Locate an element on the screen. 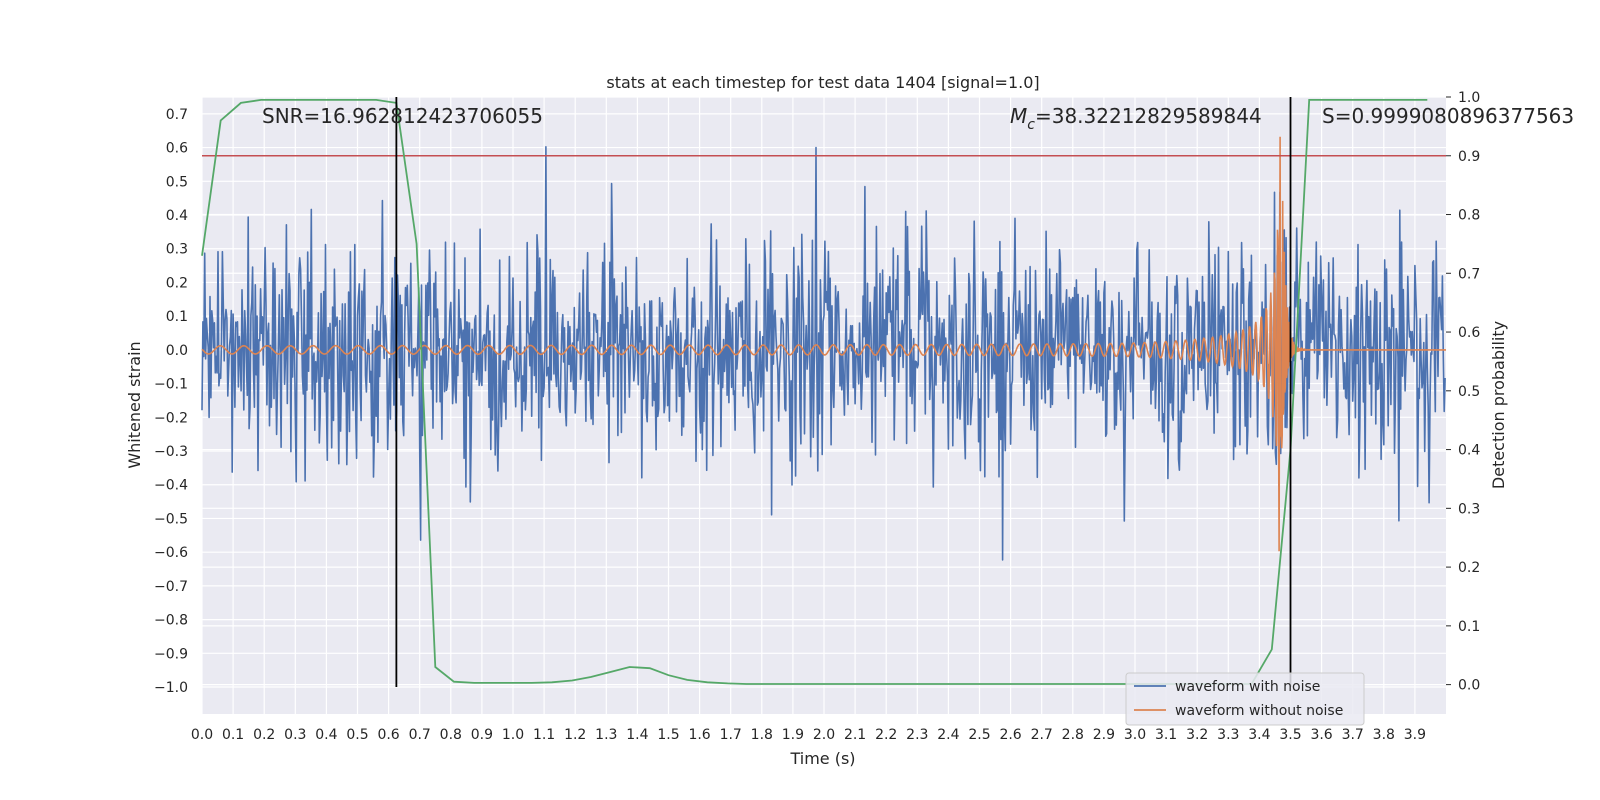  x-tick-label: 0.4 is located at coordinates (326, 735).